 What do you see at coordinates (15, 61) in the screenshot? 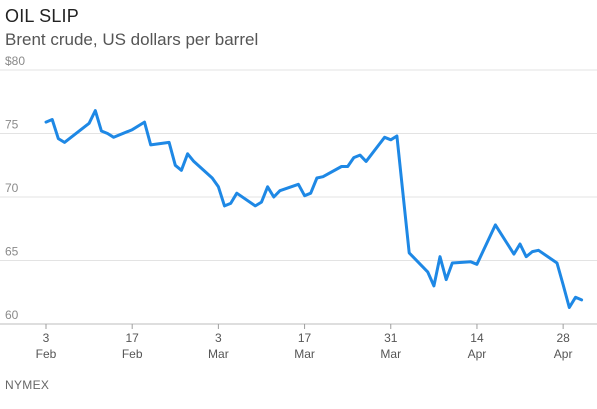
I see `y-tick-label: $80` at bounding box center [15, 61].